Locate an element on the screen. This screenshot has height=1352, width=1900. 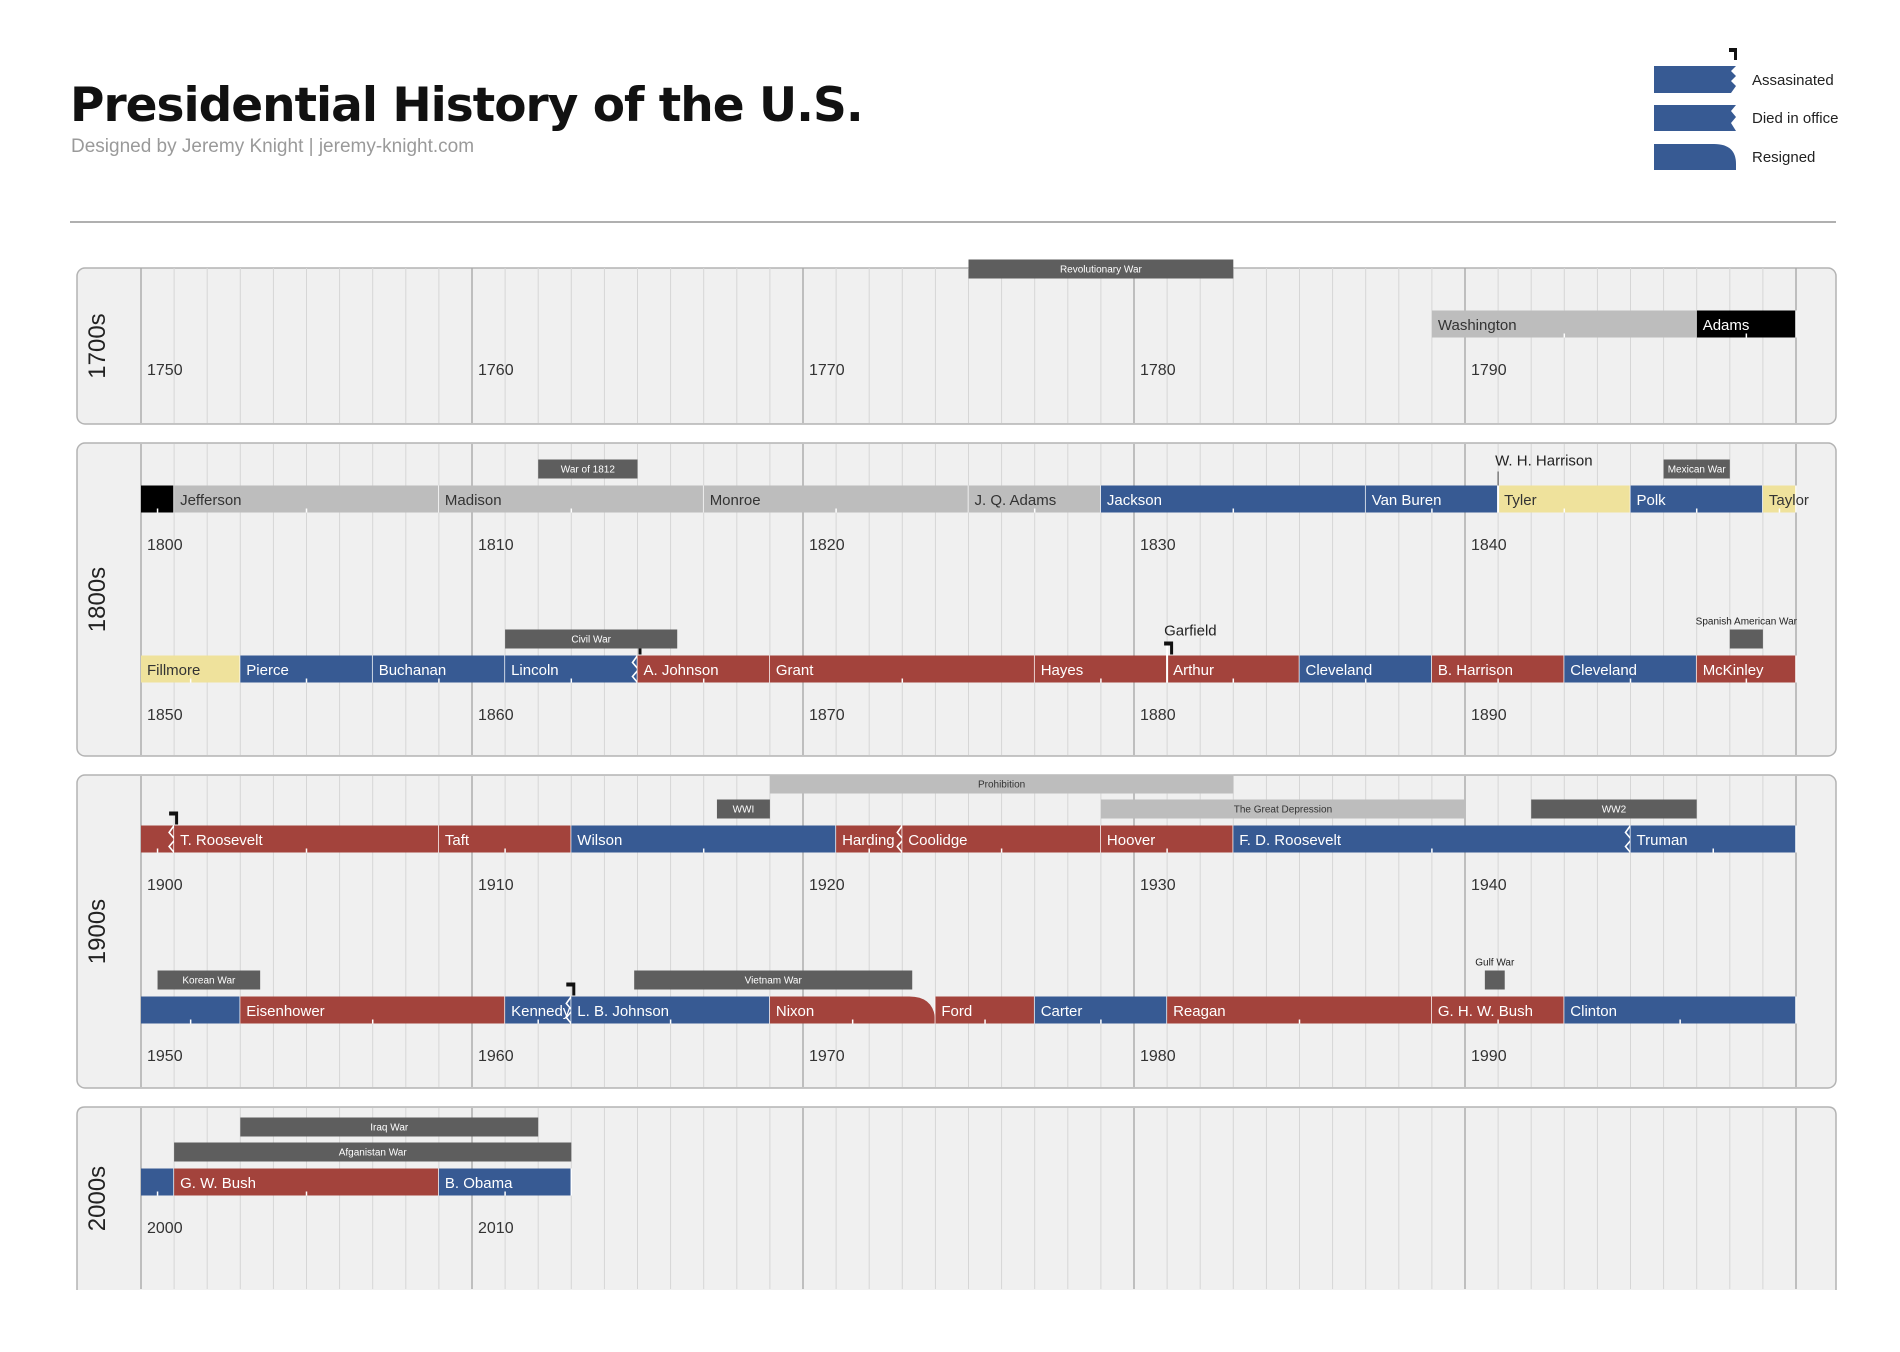
axis-tick-label: 1890 is located at coordinates (1489, 715).